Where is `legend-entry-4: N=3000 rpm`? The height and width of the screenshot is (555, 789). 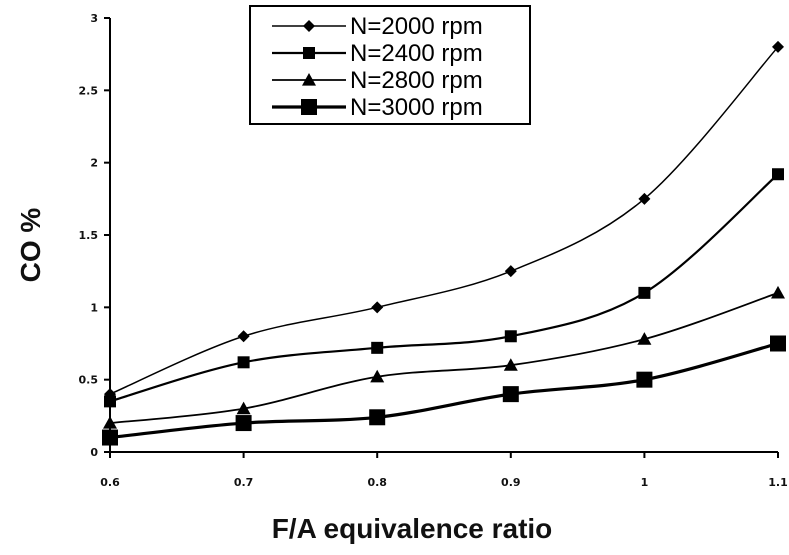 legend-entry-4: N=3000 rpm is located at coordinates (416, 107).